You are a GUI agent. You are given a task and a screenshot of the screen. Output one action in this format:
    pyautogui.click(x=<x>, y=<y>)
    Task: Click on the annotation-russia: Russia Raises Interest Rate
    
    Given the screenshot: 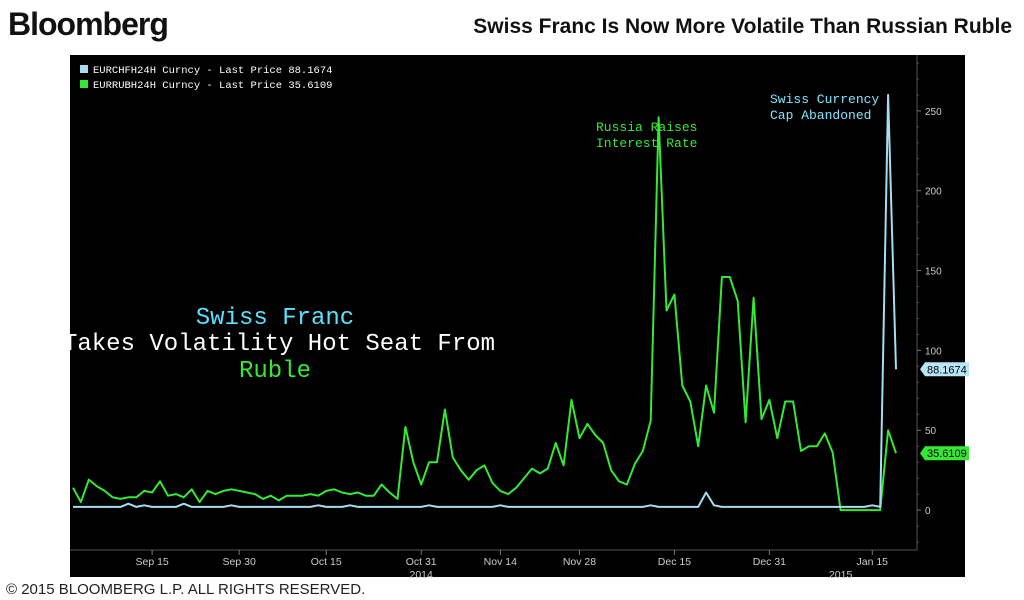 What is the action you would take?
    pyautogui.click(x=646, y=135)
    